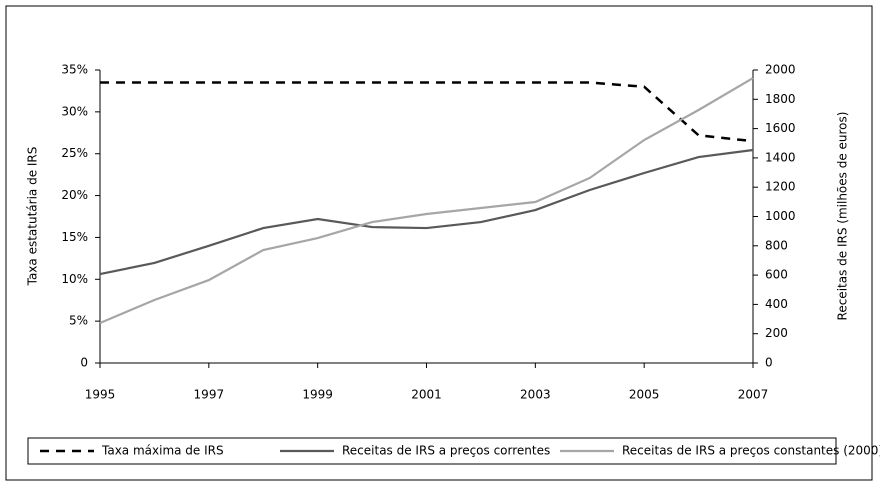  What do you see at coordinates (100, 395) in the screenshot?
I see `x-tick-label: 1995` at bounding box center [100, 395].